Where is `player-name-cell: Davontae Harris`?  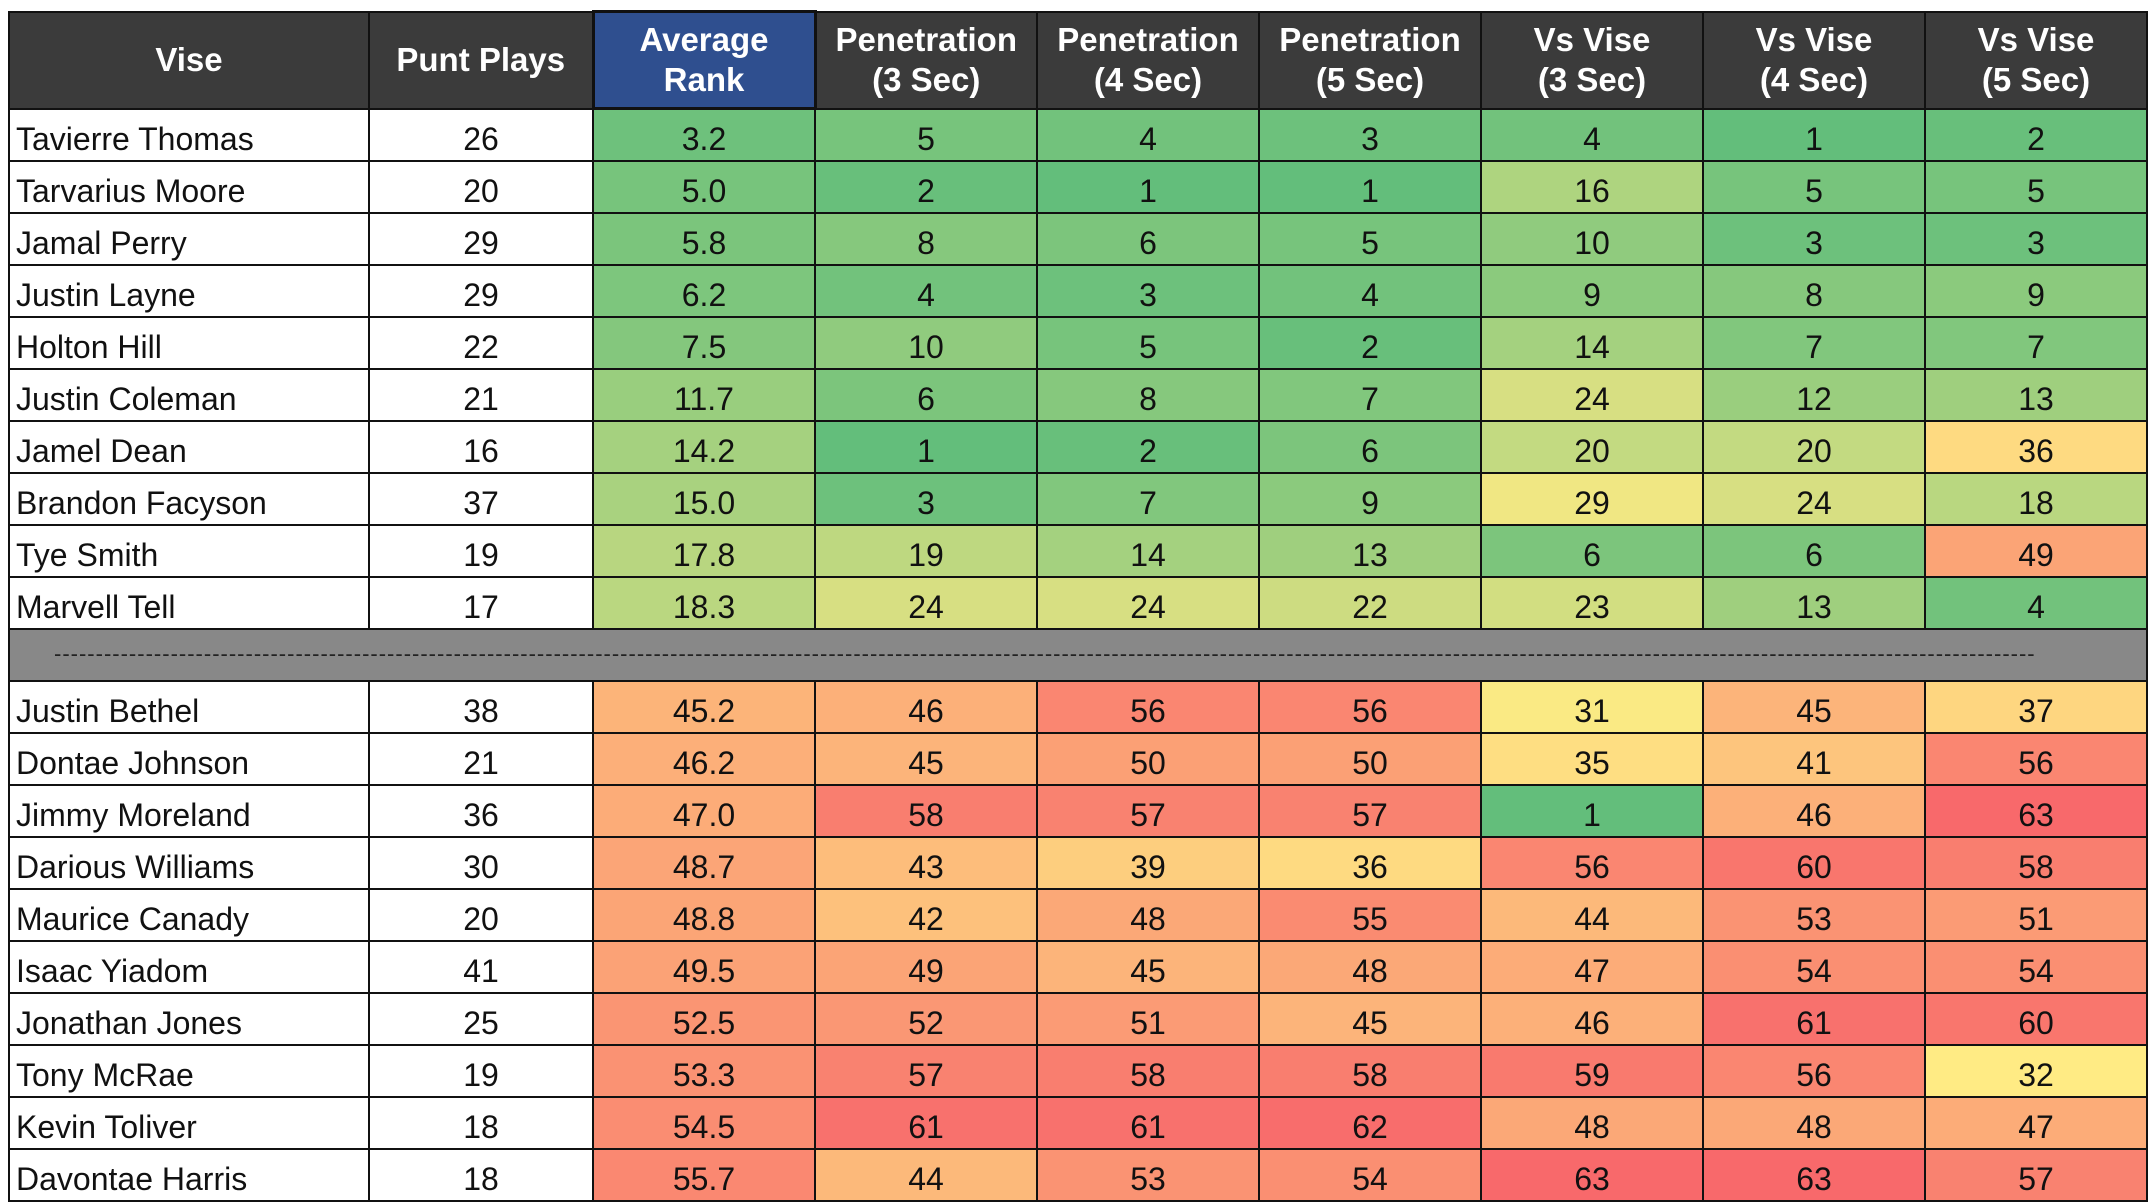 player-name-cell: Davontae Harris is located at coordinates (189, 1175).